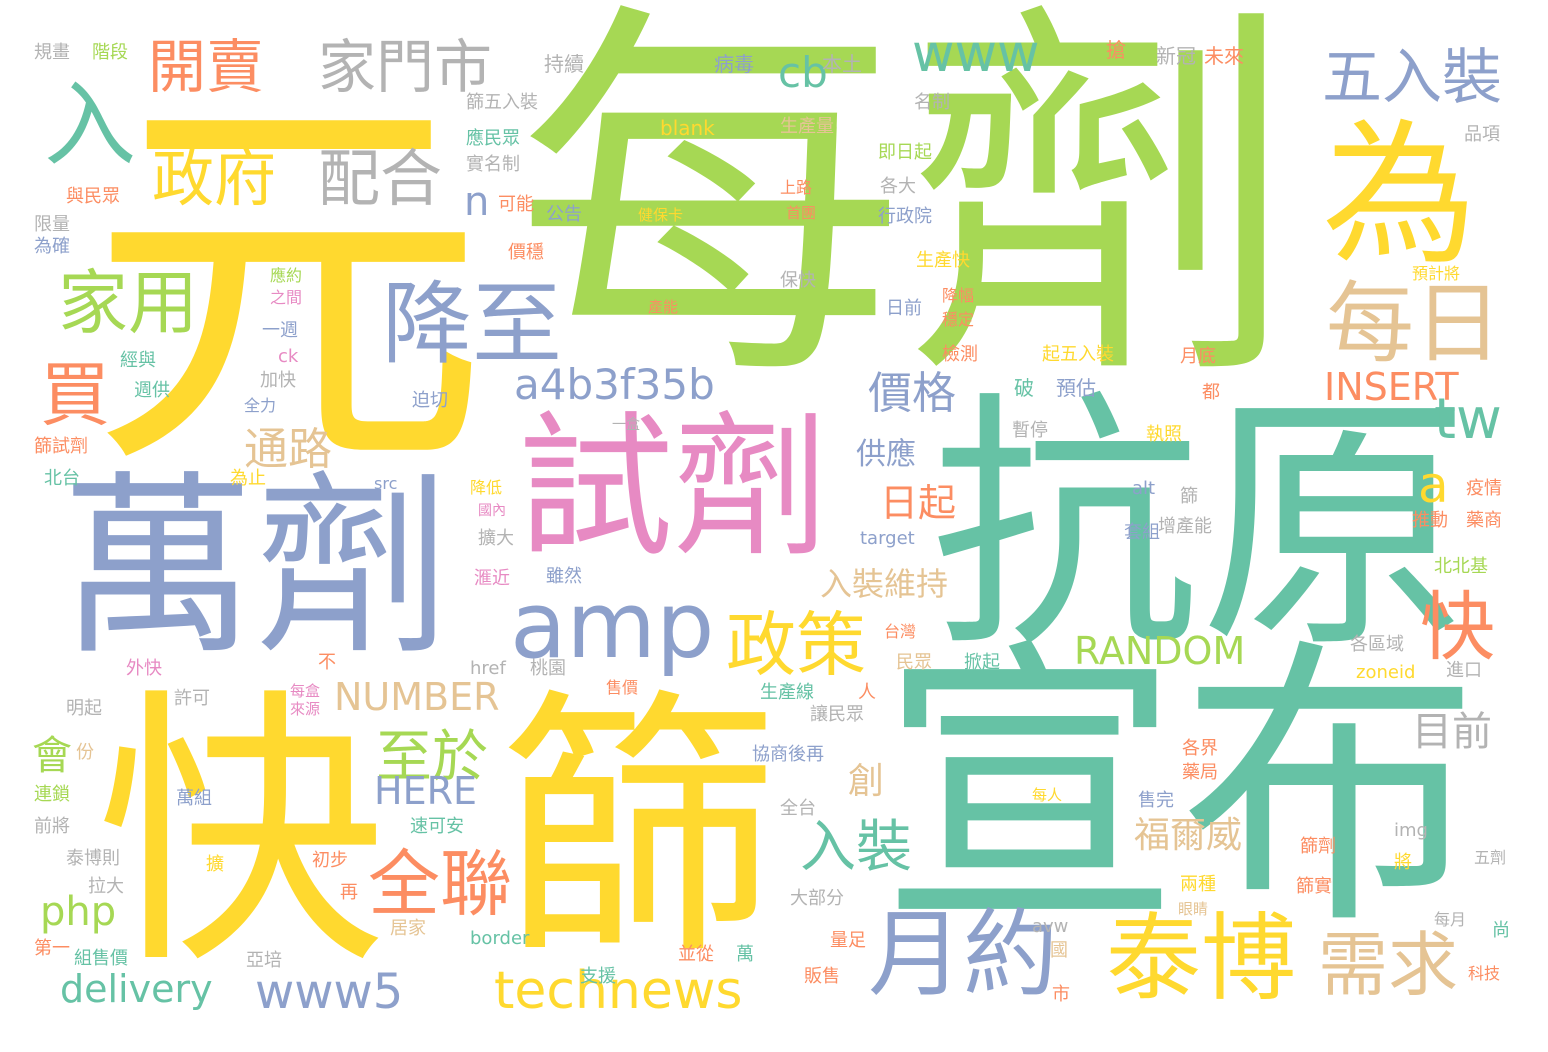 The height and width of the screenshot is (1052, 1548). I want to click on word-bingcong: 萬, so click(745, 955).